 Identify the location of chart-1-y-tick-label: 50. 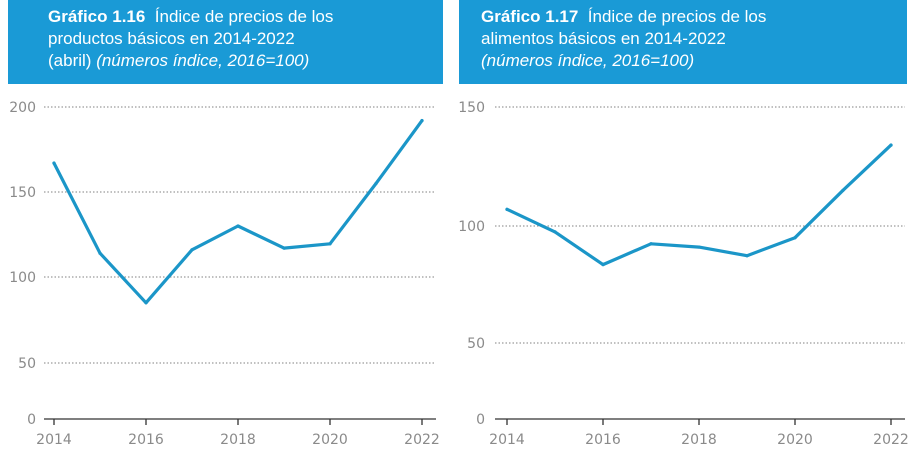
(27, 364).